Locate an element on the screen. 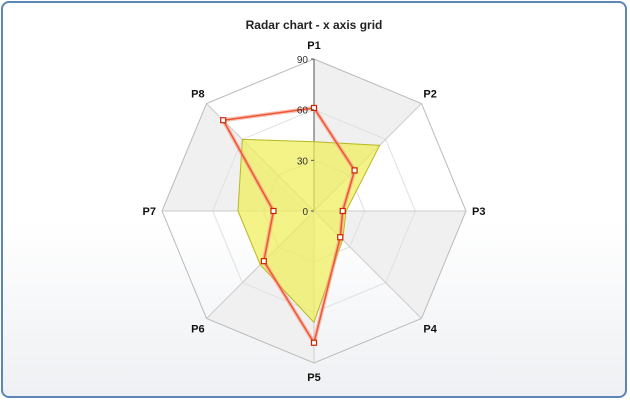 The width and height of the screenshot is (630, 401). tick-label: 90 is located at coordinates (303, 60).